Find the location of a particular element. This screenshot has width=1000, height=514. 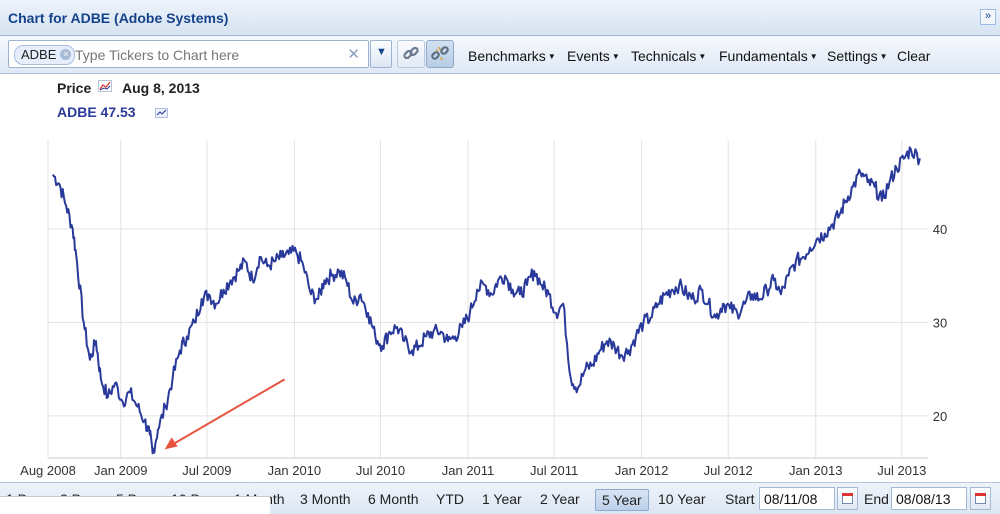

clear-input-icon: ✕ is located at coordinates (353, 54).